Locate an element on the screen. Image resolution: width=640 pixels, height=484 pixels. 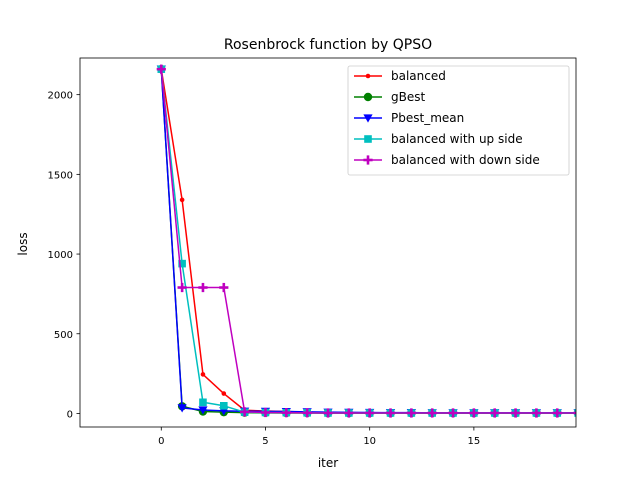
y-axis-label: loss is located at coordinates (23, 243).